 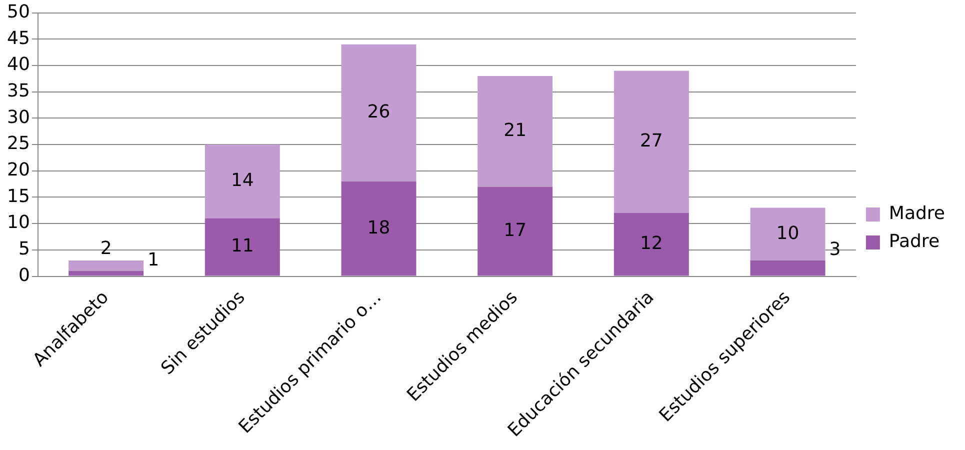 What do you see at coordinates (917, 213) in the screenshot?
I see `legend-label: Madre` at bounding box center [917, 213].